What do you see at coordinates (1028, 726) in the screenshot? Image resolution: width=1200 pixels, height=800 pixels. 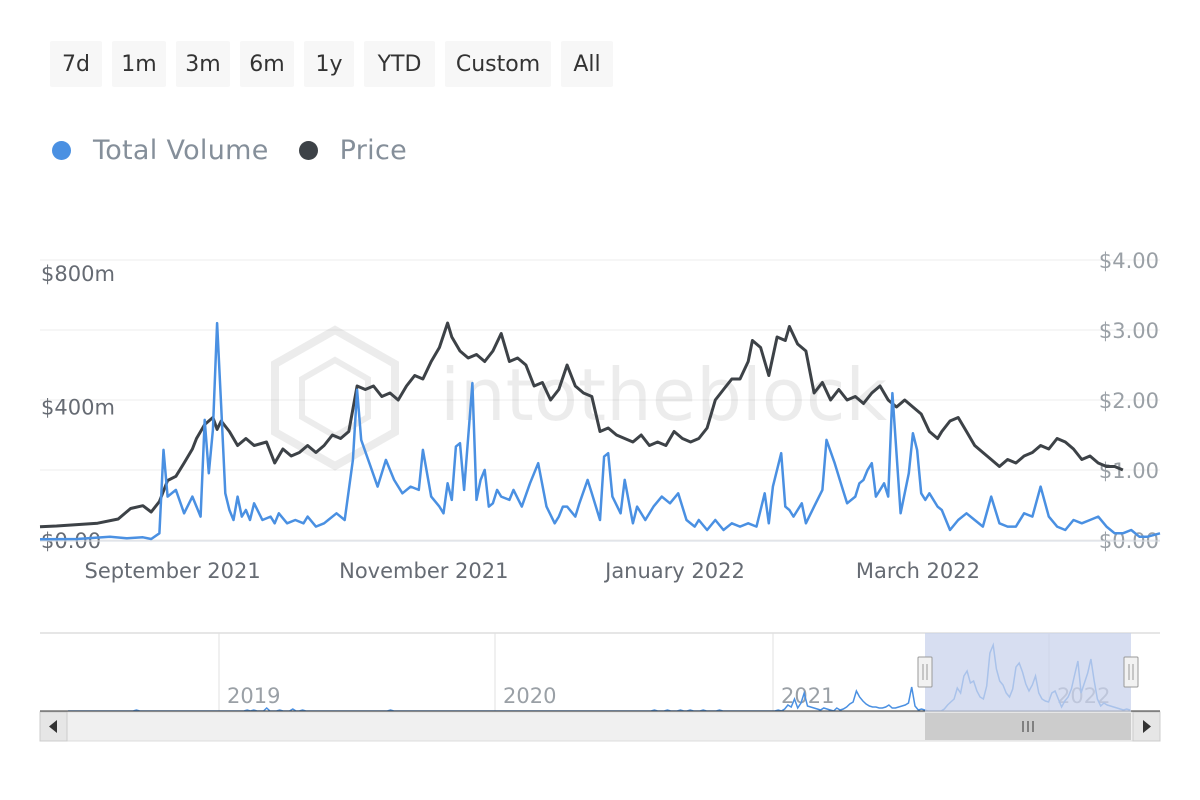 I see `scrollbar-grip-icon` at bounding box center [1028, 726].